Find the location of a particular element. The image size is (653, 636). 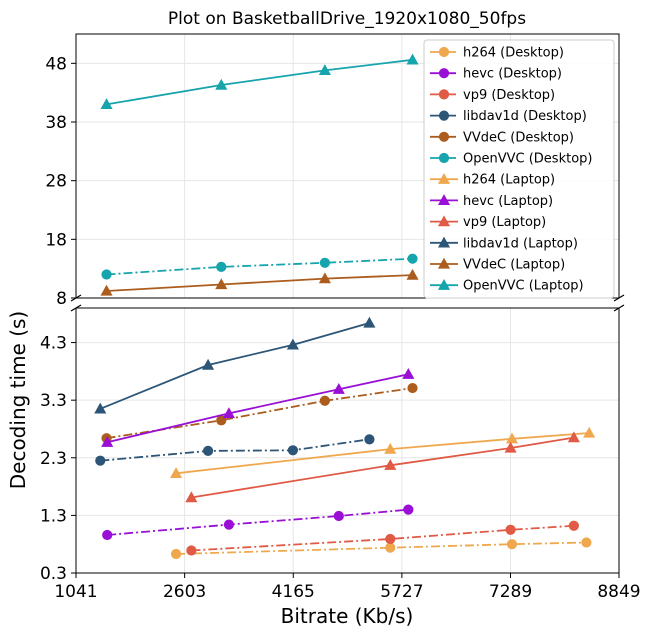

legend-item: libdav1d (Laptop) is located at coordinates (504, 243).